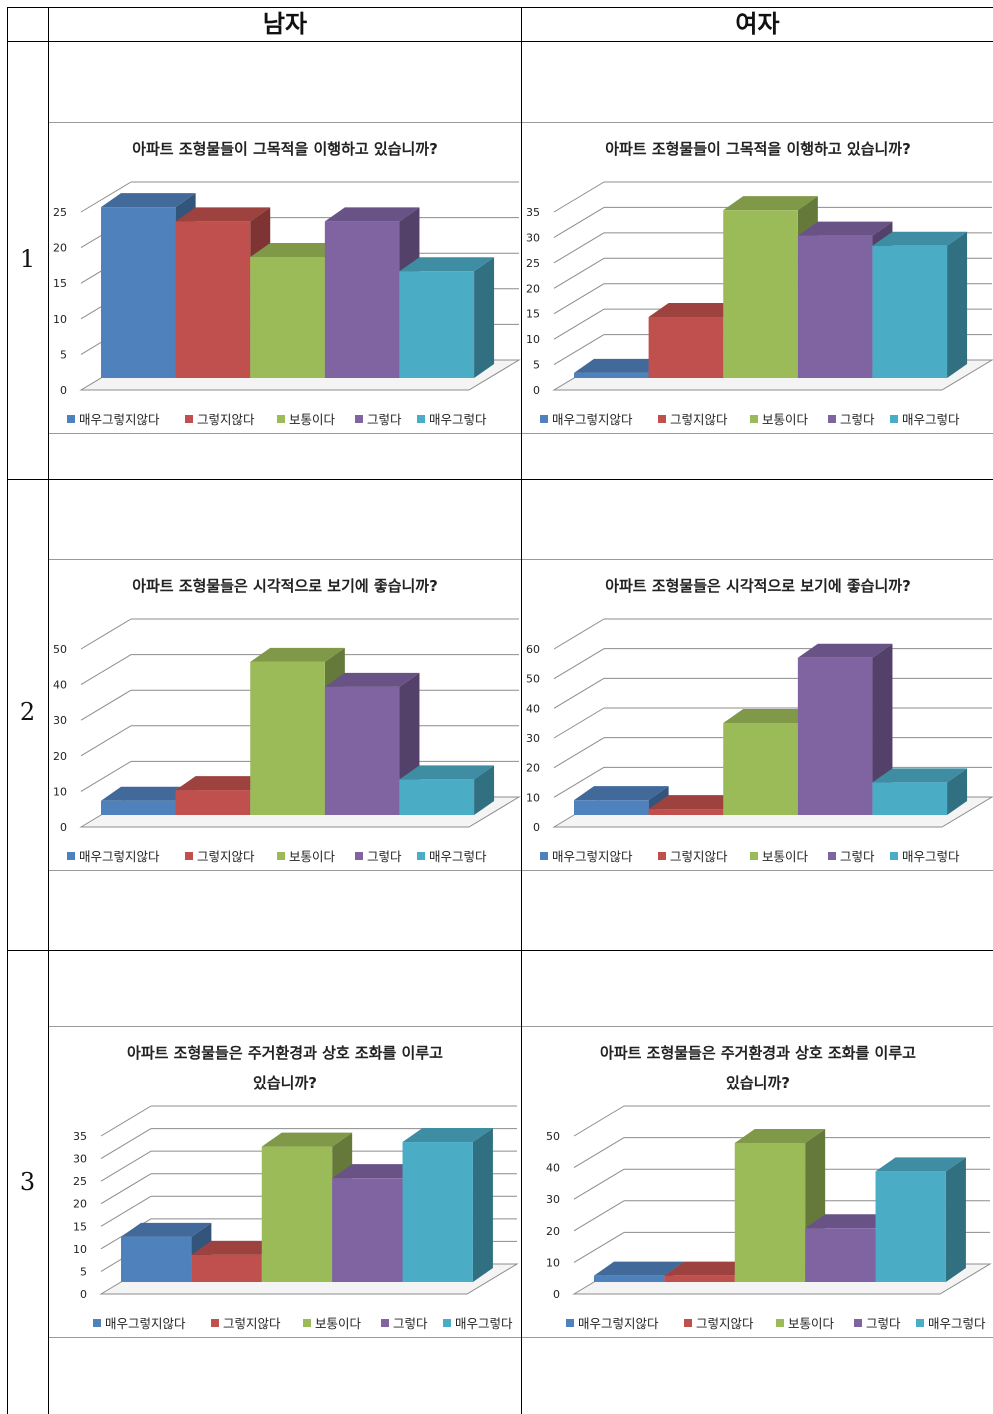 This screenshot has width=993, height=1414. What do you see at coordinates (776, 1323) in the screenshot?
I see `chart-legend: 매우그렇지않다 그렇지않다 보통이다 그렇다 매우그렇다` at bounding box center [776, 1323].